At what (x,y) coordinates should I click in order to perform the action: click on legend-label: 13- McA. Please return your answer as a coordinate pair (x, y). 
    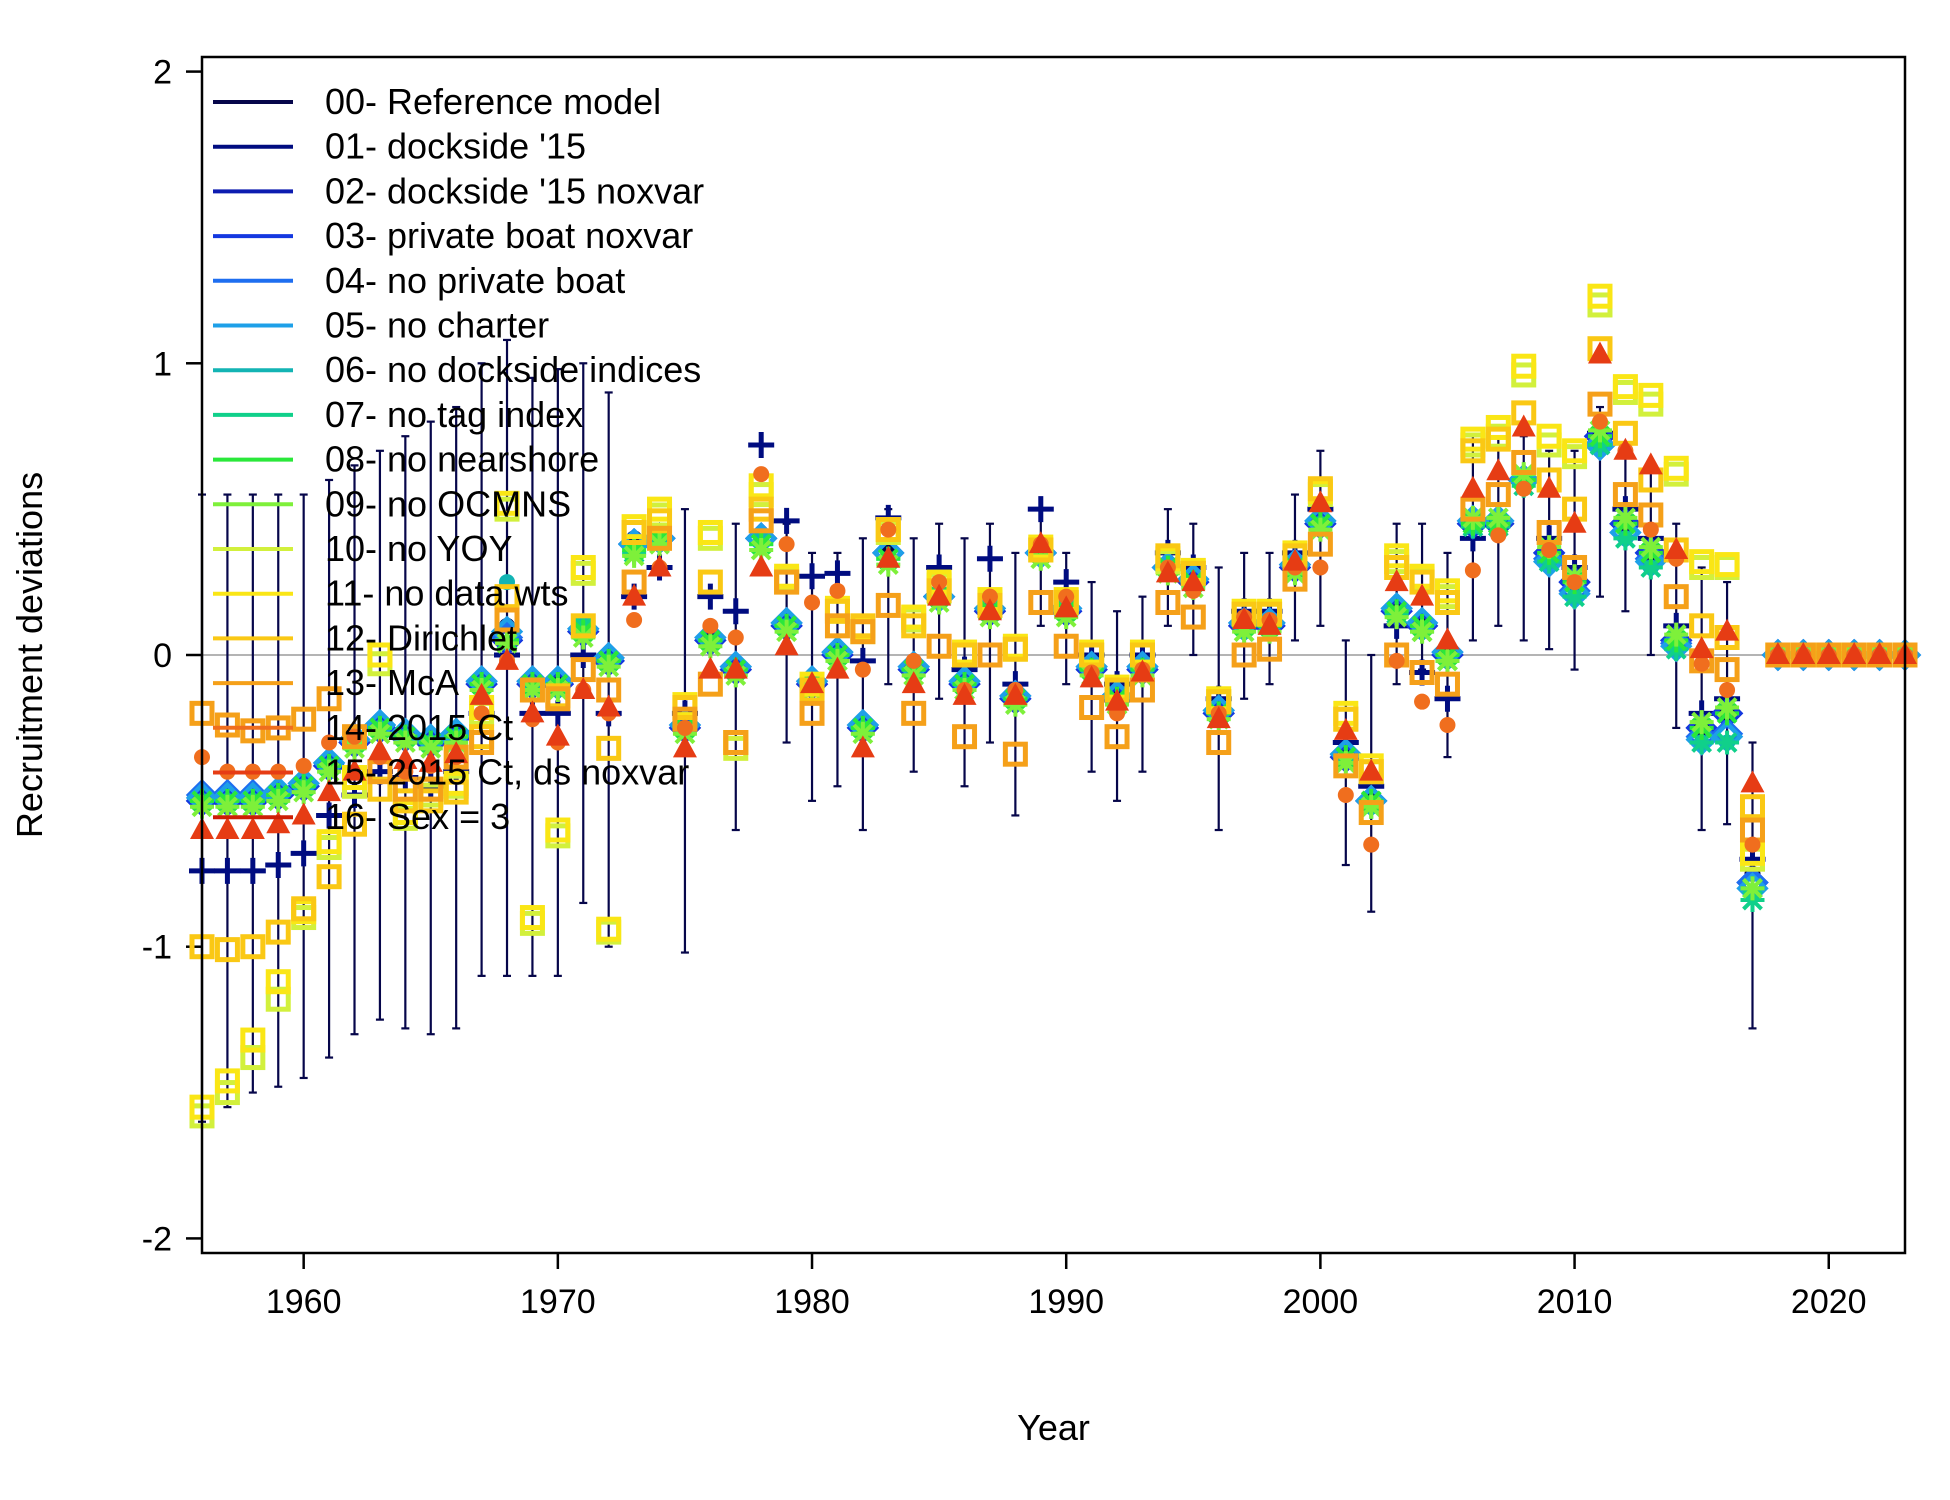
    Looking at the image, I should click on (392, 682).